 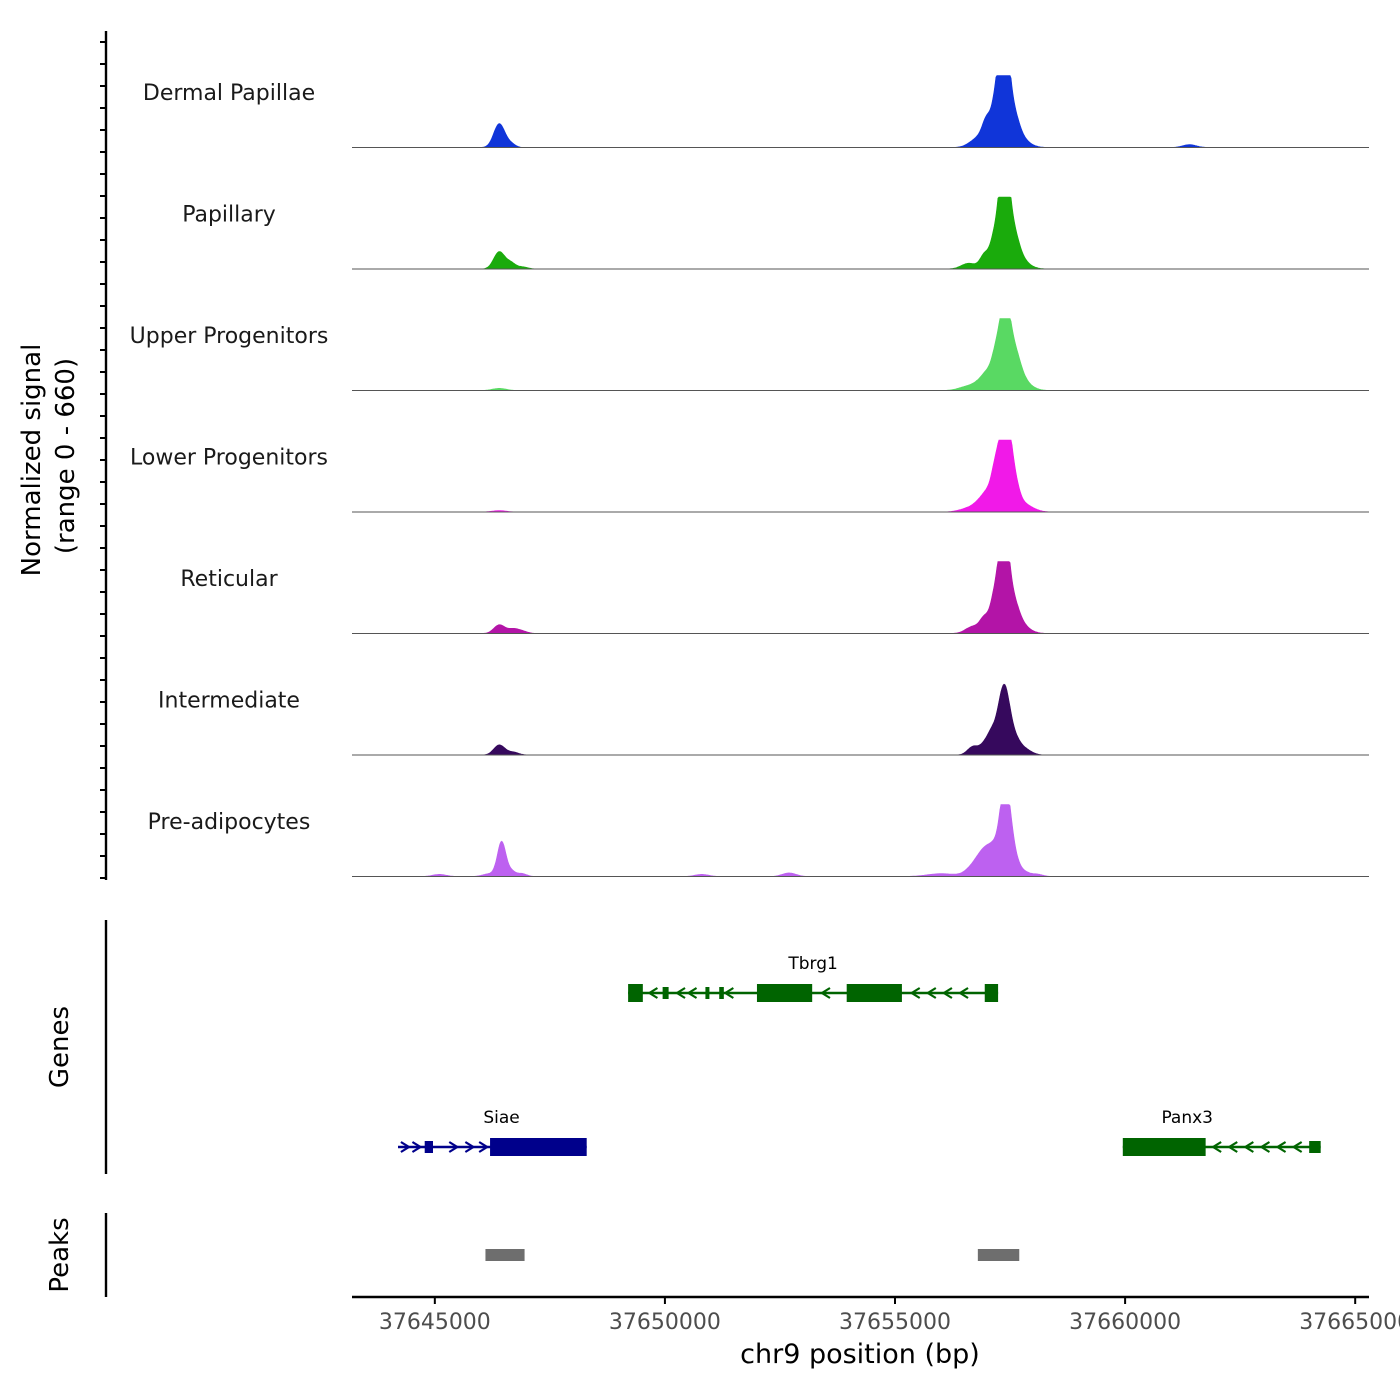 I want to click on track-label: Lower Progenitors, so click(x=229, y=458).